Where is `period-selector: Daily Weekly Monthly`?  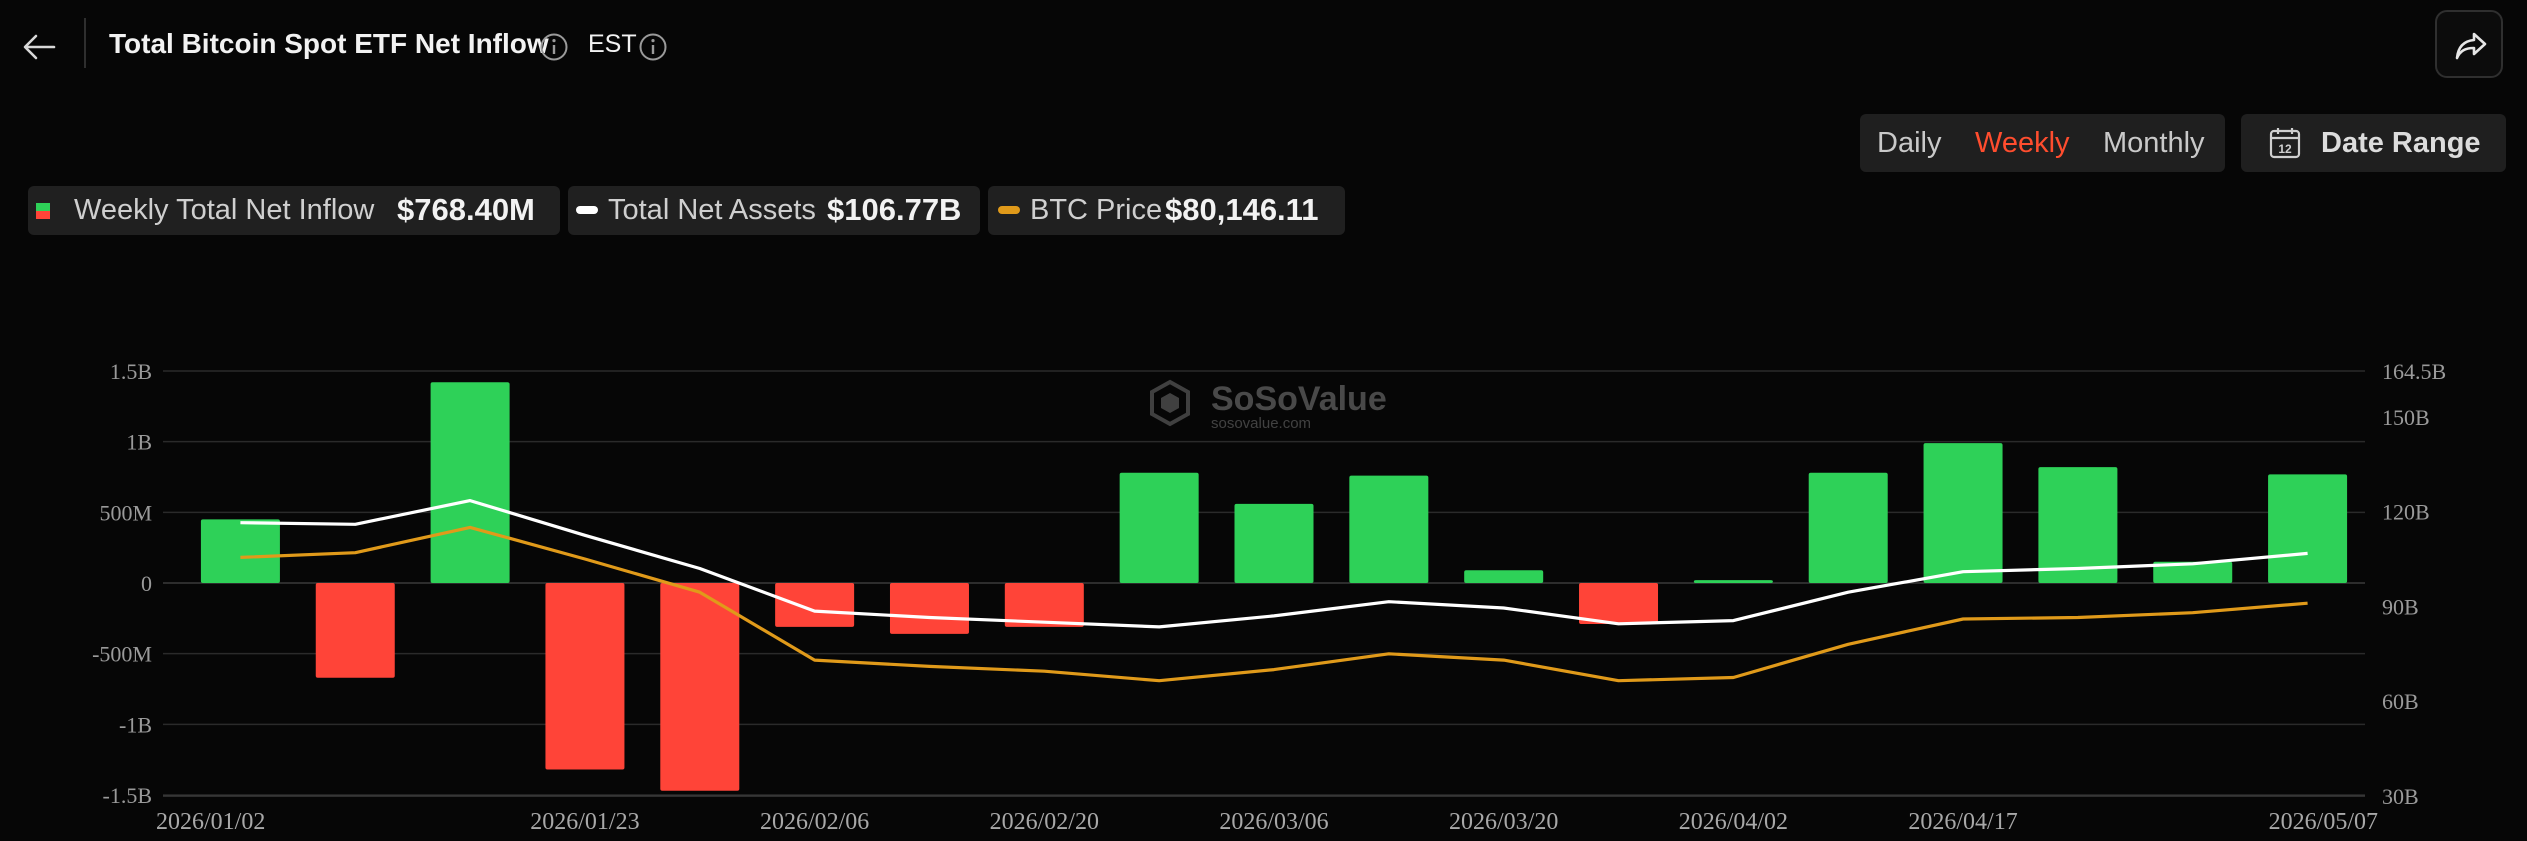
period-selector: Daily Weekly Monthly is located at coordinates (2042, 143).